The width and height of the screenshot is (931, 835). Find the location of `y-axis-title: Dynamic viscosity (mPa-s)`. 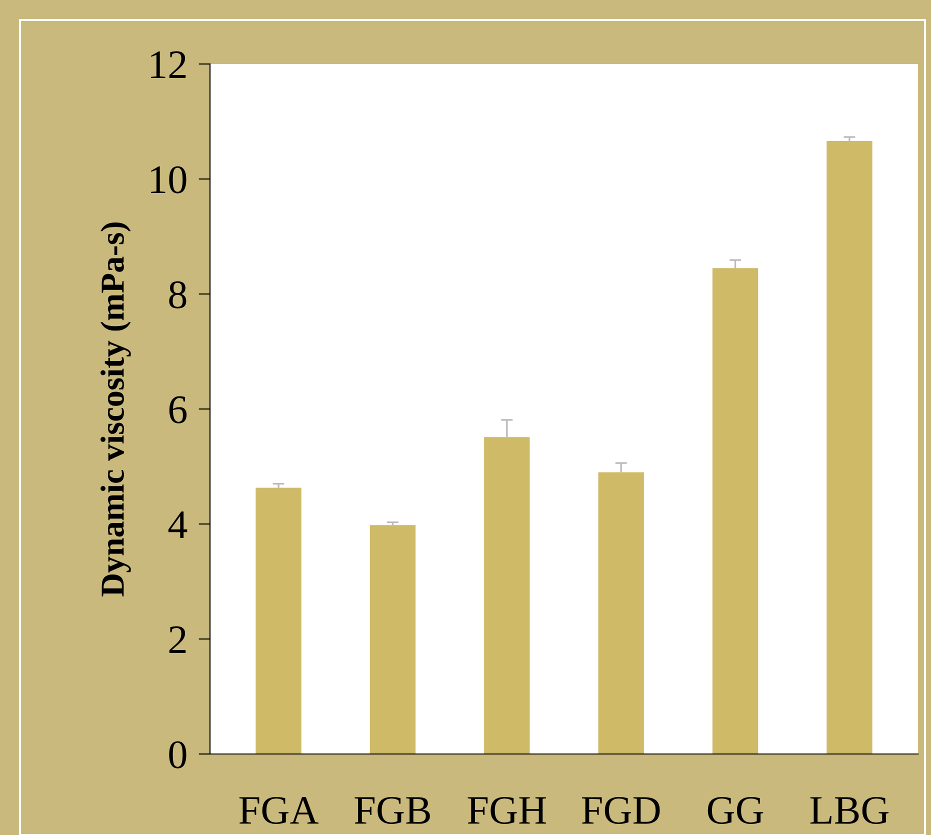

y-axis-title: Dynamic viscosity (mPa-s) is located at coordinates (115, 409).